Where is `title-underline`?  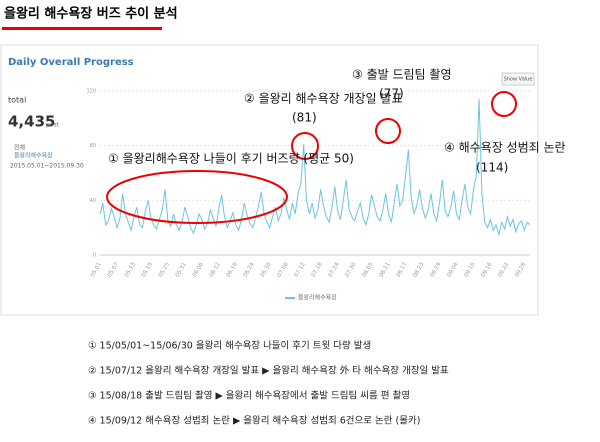
title-underline is located at coordinates (82, 28).